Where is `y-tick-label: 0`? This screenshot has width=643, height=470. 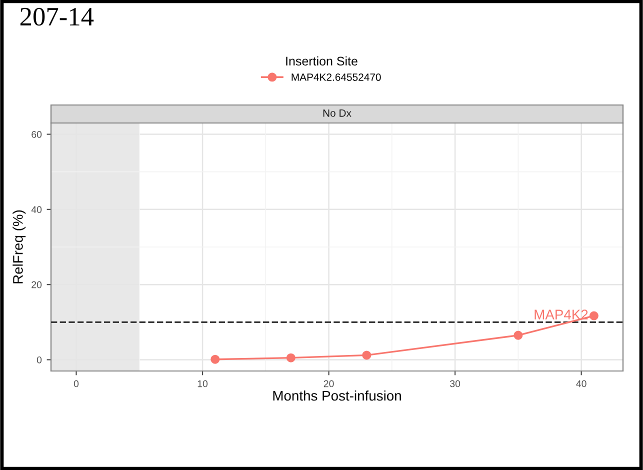
y-tick-label: 0 is located at coordinates (39, 360).